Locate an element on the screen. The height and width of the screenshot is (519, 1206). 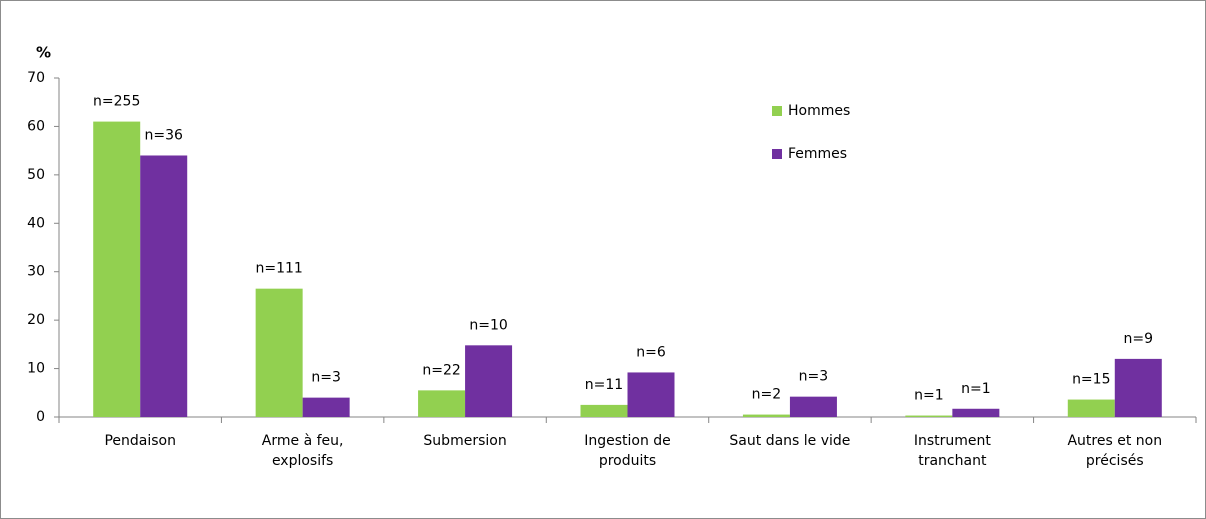
x-tick-label: Submersion is located at coordinates (465, 441).